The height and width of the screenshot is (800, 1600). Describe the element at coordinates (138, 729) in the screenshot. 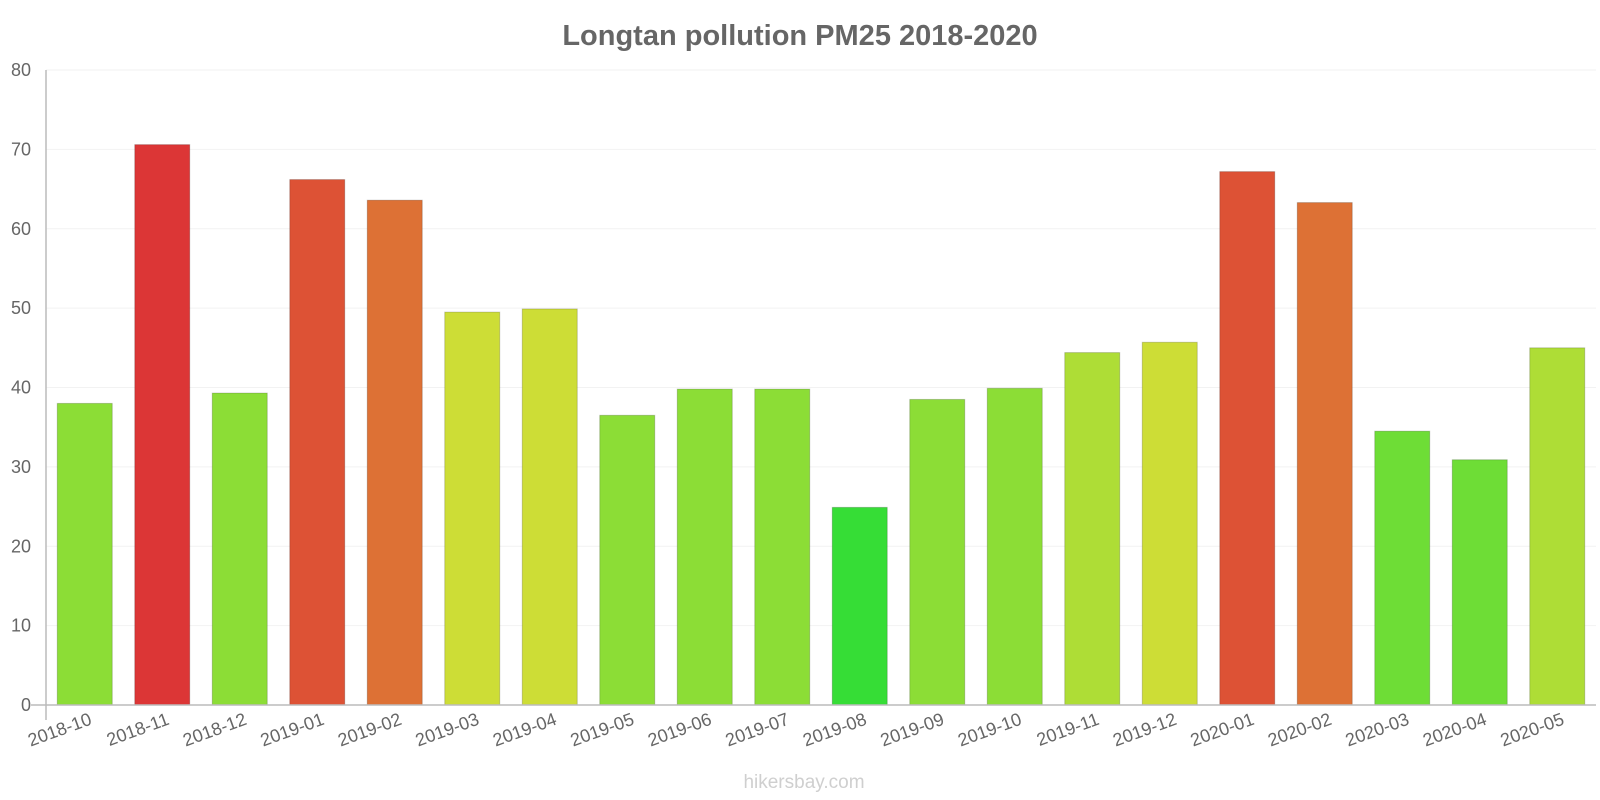

I see `x-tick-label: 2018-11` at that location.